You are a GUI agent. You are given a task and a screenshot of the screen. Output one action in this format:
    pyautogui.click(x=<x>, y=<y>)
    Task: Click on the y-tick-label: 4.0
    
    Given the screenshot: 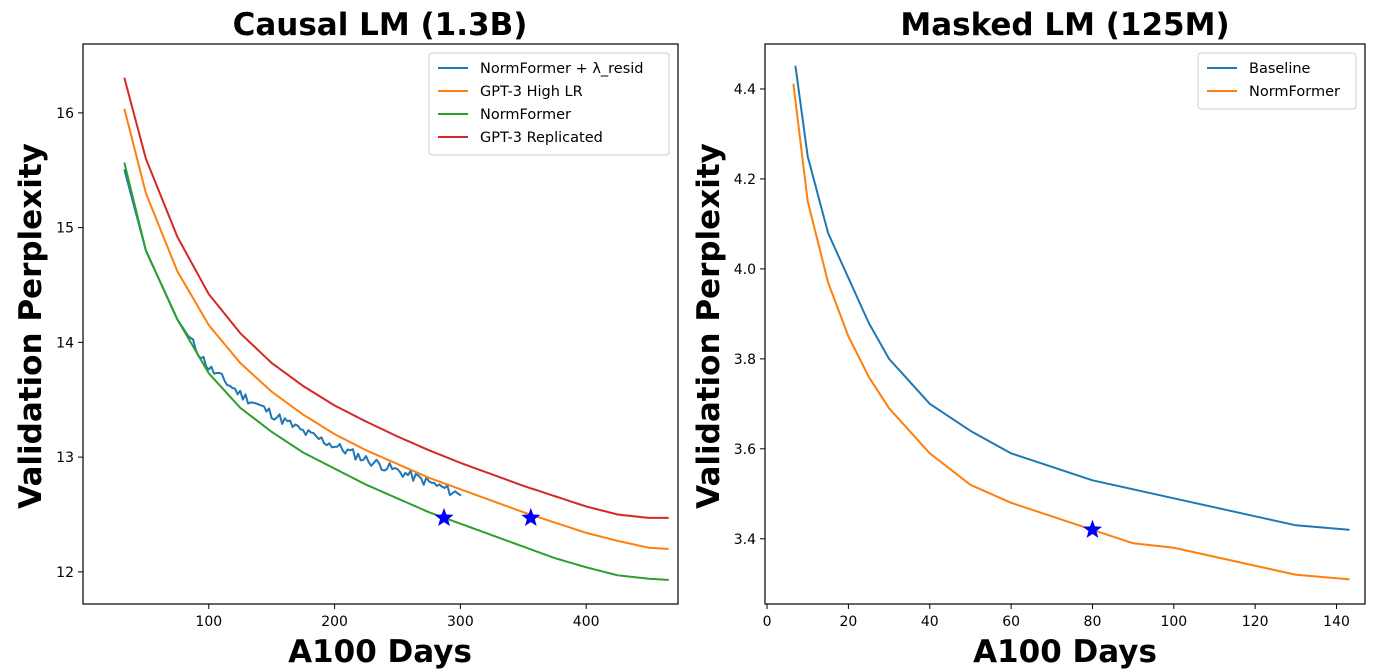 What is the action you would take?
    pyautogui.click(x=745, y=270)
    